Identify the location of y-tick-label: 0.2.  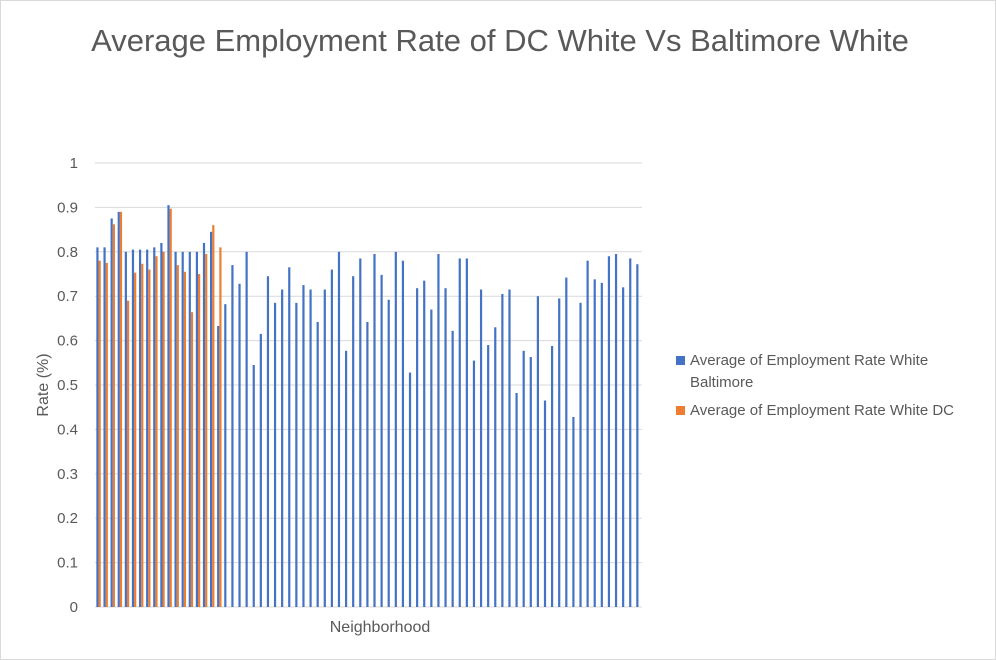
(67, 518).